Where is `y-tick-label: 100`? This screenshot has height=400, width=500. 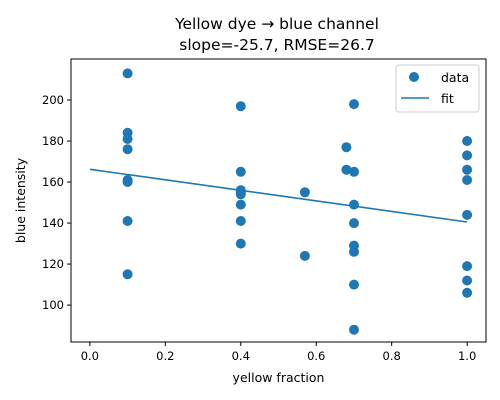
y-tick-label: 100 is located at coordinates (53, 305).